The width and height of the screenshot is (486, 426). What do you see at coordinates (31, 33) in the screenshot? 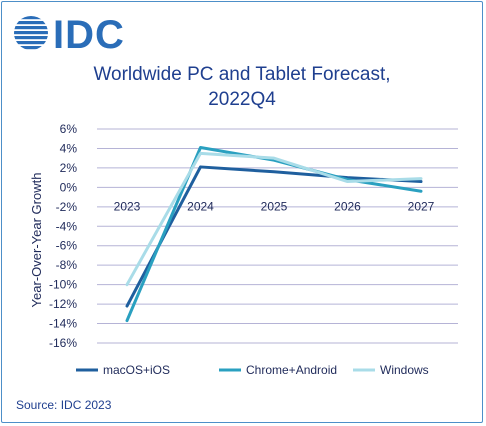
I see `globe-icon` at bounding box center [31, 33].